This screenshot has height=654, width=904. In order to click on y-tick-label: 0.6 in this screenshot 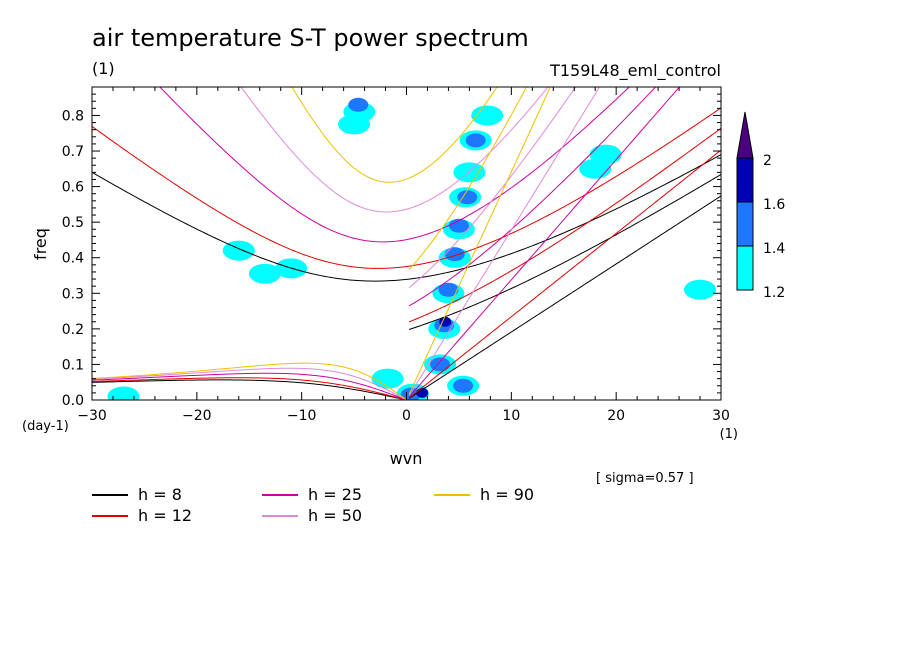, I will do `click(73, 188)`.